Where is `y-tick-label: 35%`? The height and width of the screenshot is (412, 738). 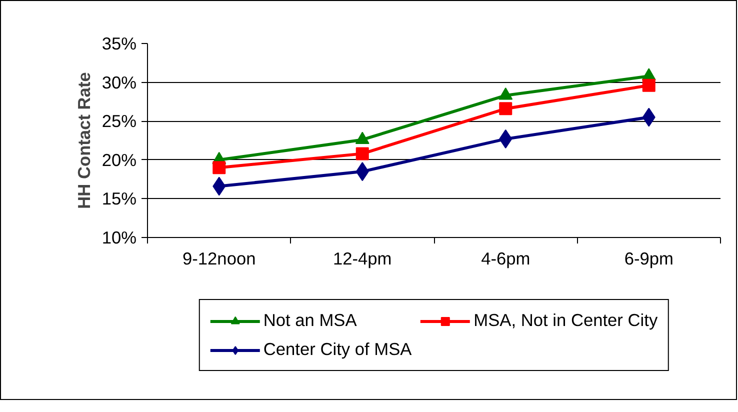 y-tick-label: 35% is located at coordinates (119, 44).